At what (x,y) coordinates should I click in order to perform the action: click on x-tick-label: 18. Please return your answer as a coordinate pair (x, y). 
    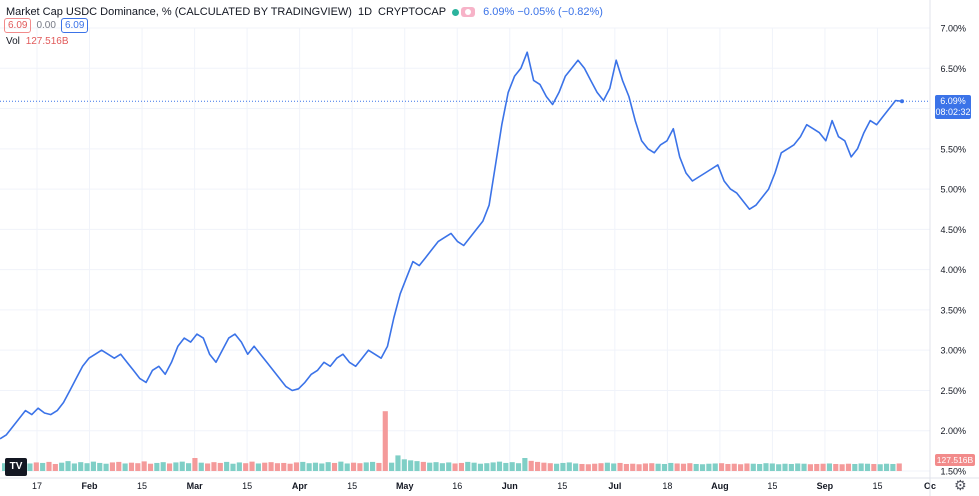
    Looking at the image, I should click on (667, 486).